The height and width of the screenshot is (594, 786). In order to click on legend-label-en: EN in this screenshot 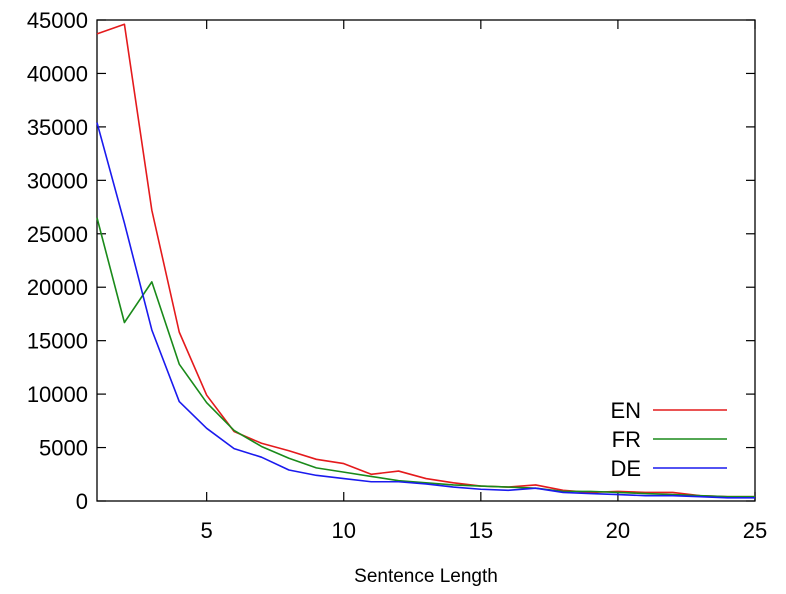, I will do `click(625, 410)`.